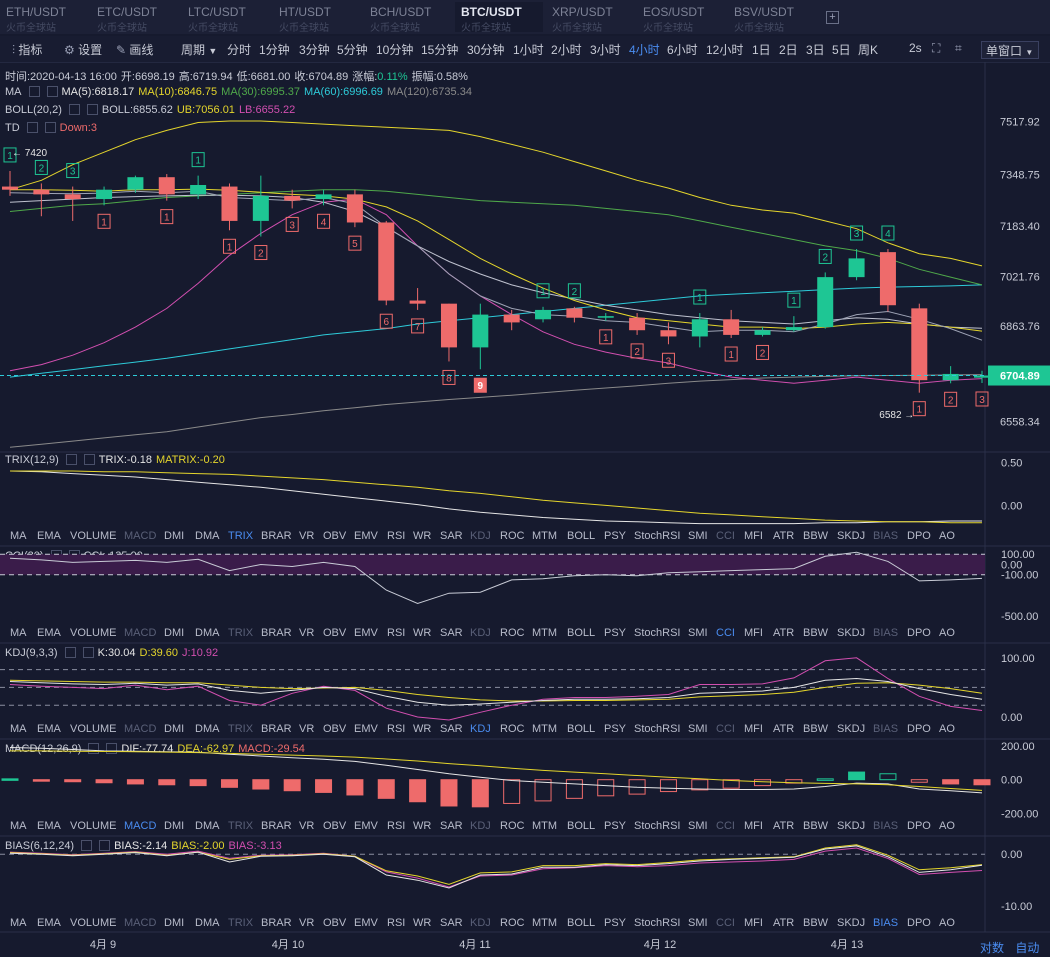 The width and height of the screenshot is (1050, 957). Describe the element at coordinates (681, 18) in the screenshot. I see `pair-tab-eos-usdt: EOS/USDT 火币全球站` at that location.